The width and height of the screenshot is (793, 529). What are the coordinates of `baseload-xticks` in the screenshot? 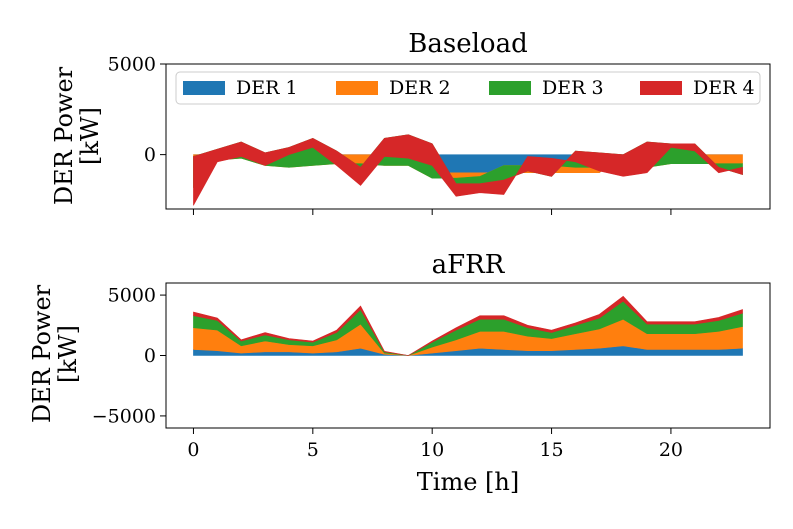 It's located at (432, 212).